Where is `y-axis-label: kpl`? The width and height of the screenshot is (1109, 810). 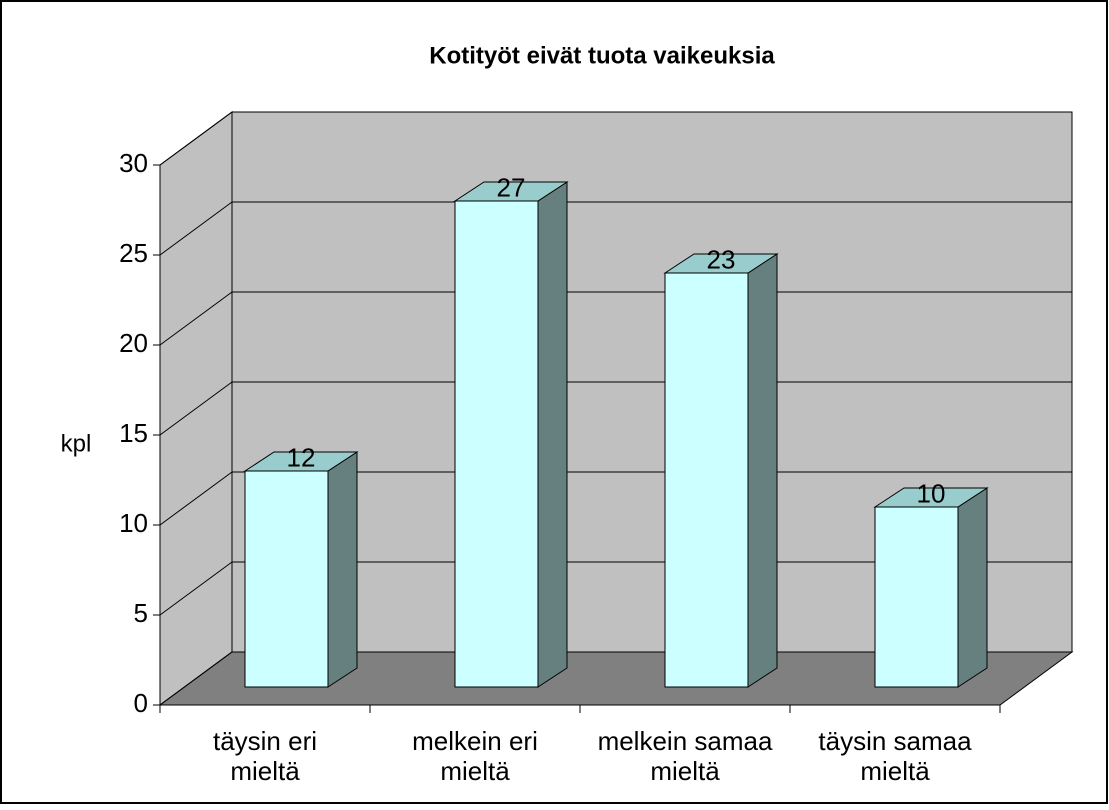
y-axis-label: kpl is located at coordinates (76, 443).